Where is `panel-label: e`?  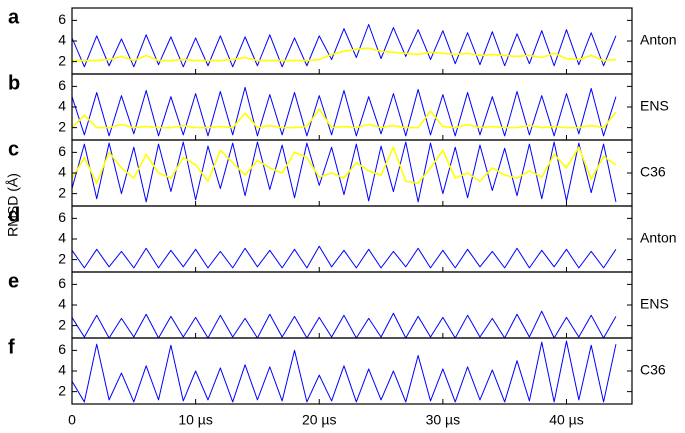 panel-label: e is located at coordinates (13, 281).